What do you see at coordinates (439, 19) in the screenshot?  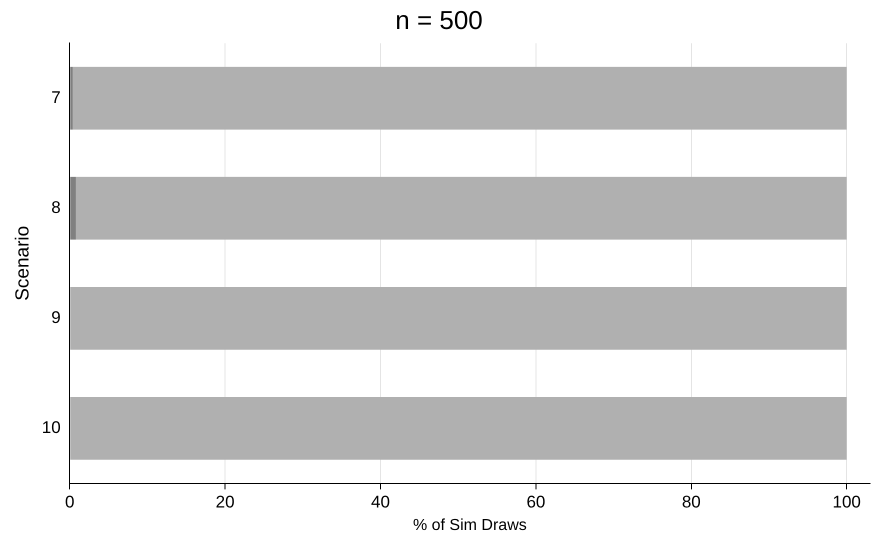 I see `chart-title: n = 500` at bounding box center [439, 19].